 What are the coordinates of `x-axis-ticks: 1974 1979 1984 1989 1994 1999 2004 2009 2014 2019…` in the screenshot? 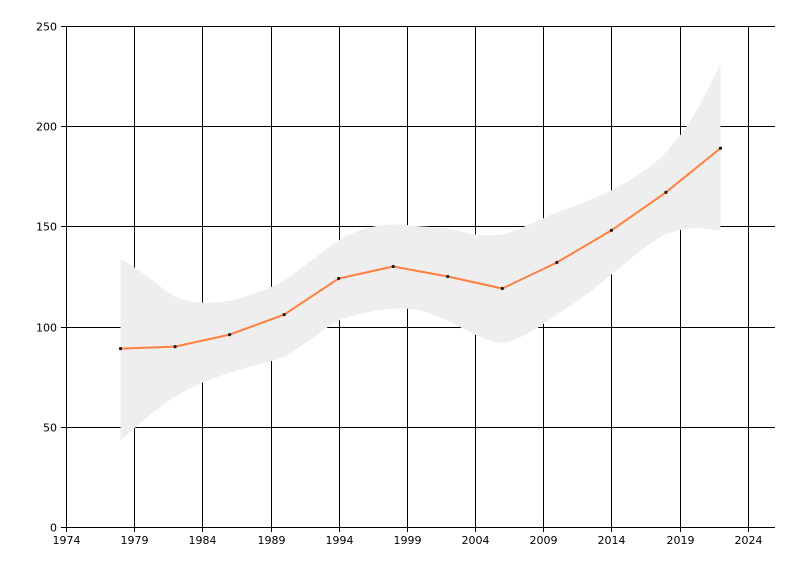 It's located at (408, 537).